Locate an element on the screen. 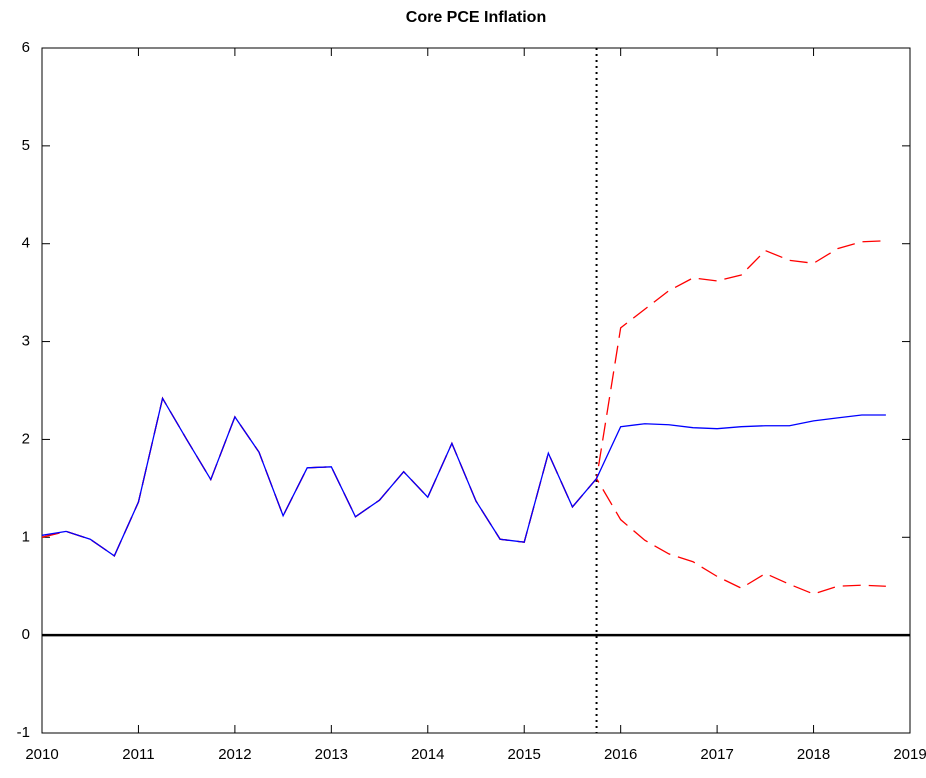  y-tick-label: -1 is located at coordinates (23, 732).